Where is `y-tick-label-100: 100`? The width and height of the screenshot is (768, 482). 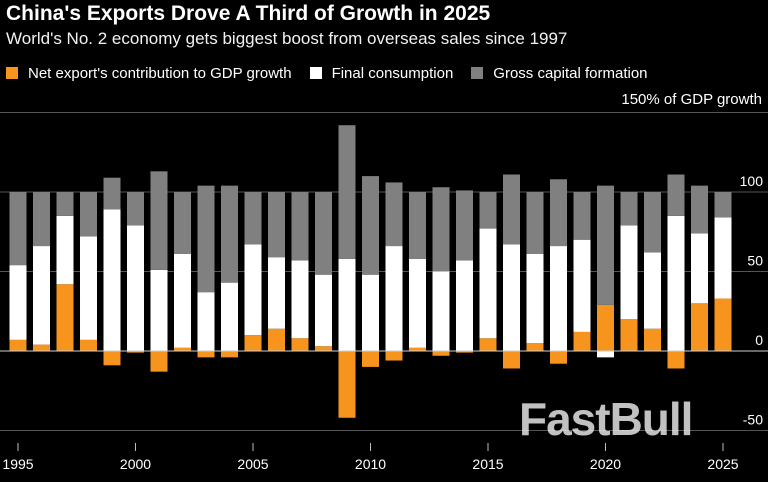
y-tick-label-100: 100 is located at coordinates (752, 181).